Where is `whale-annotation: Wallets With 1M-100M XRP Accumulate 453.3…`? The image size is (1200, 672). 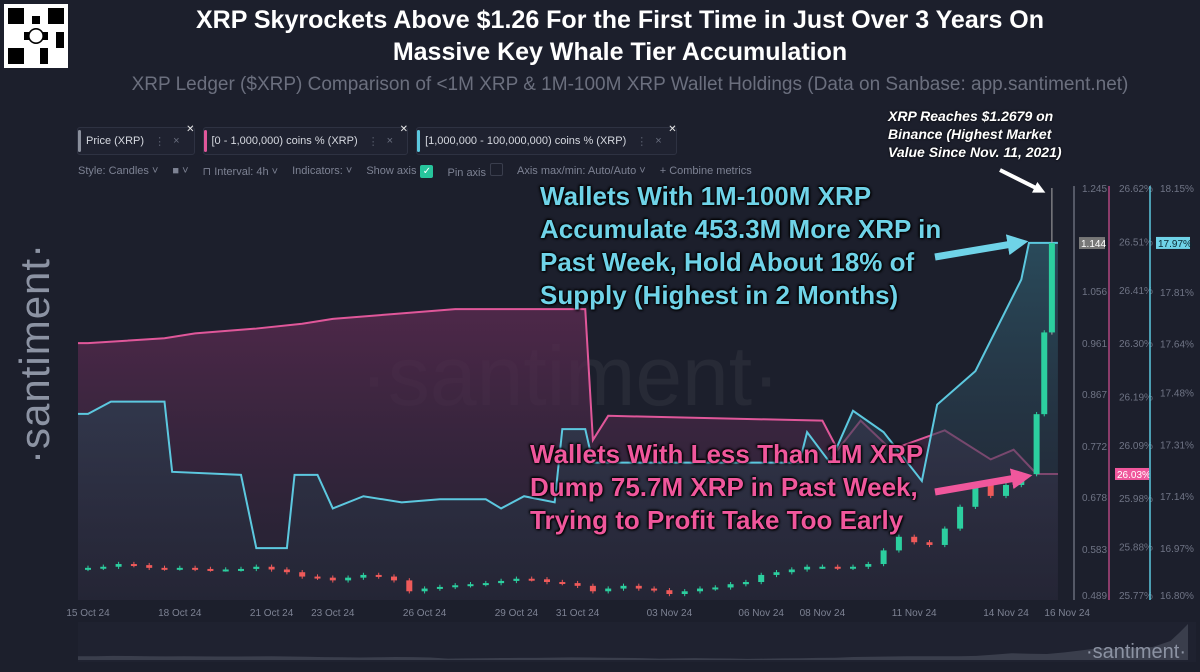
whale-annotation: Wallets With 1M-100M XRP Accumulate 453.3… is located at coordinates (741, 245).